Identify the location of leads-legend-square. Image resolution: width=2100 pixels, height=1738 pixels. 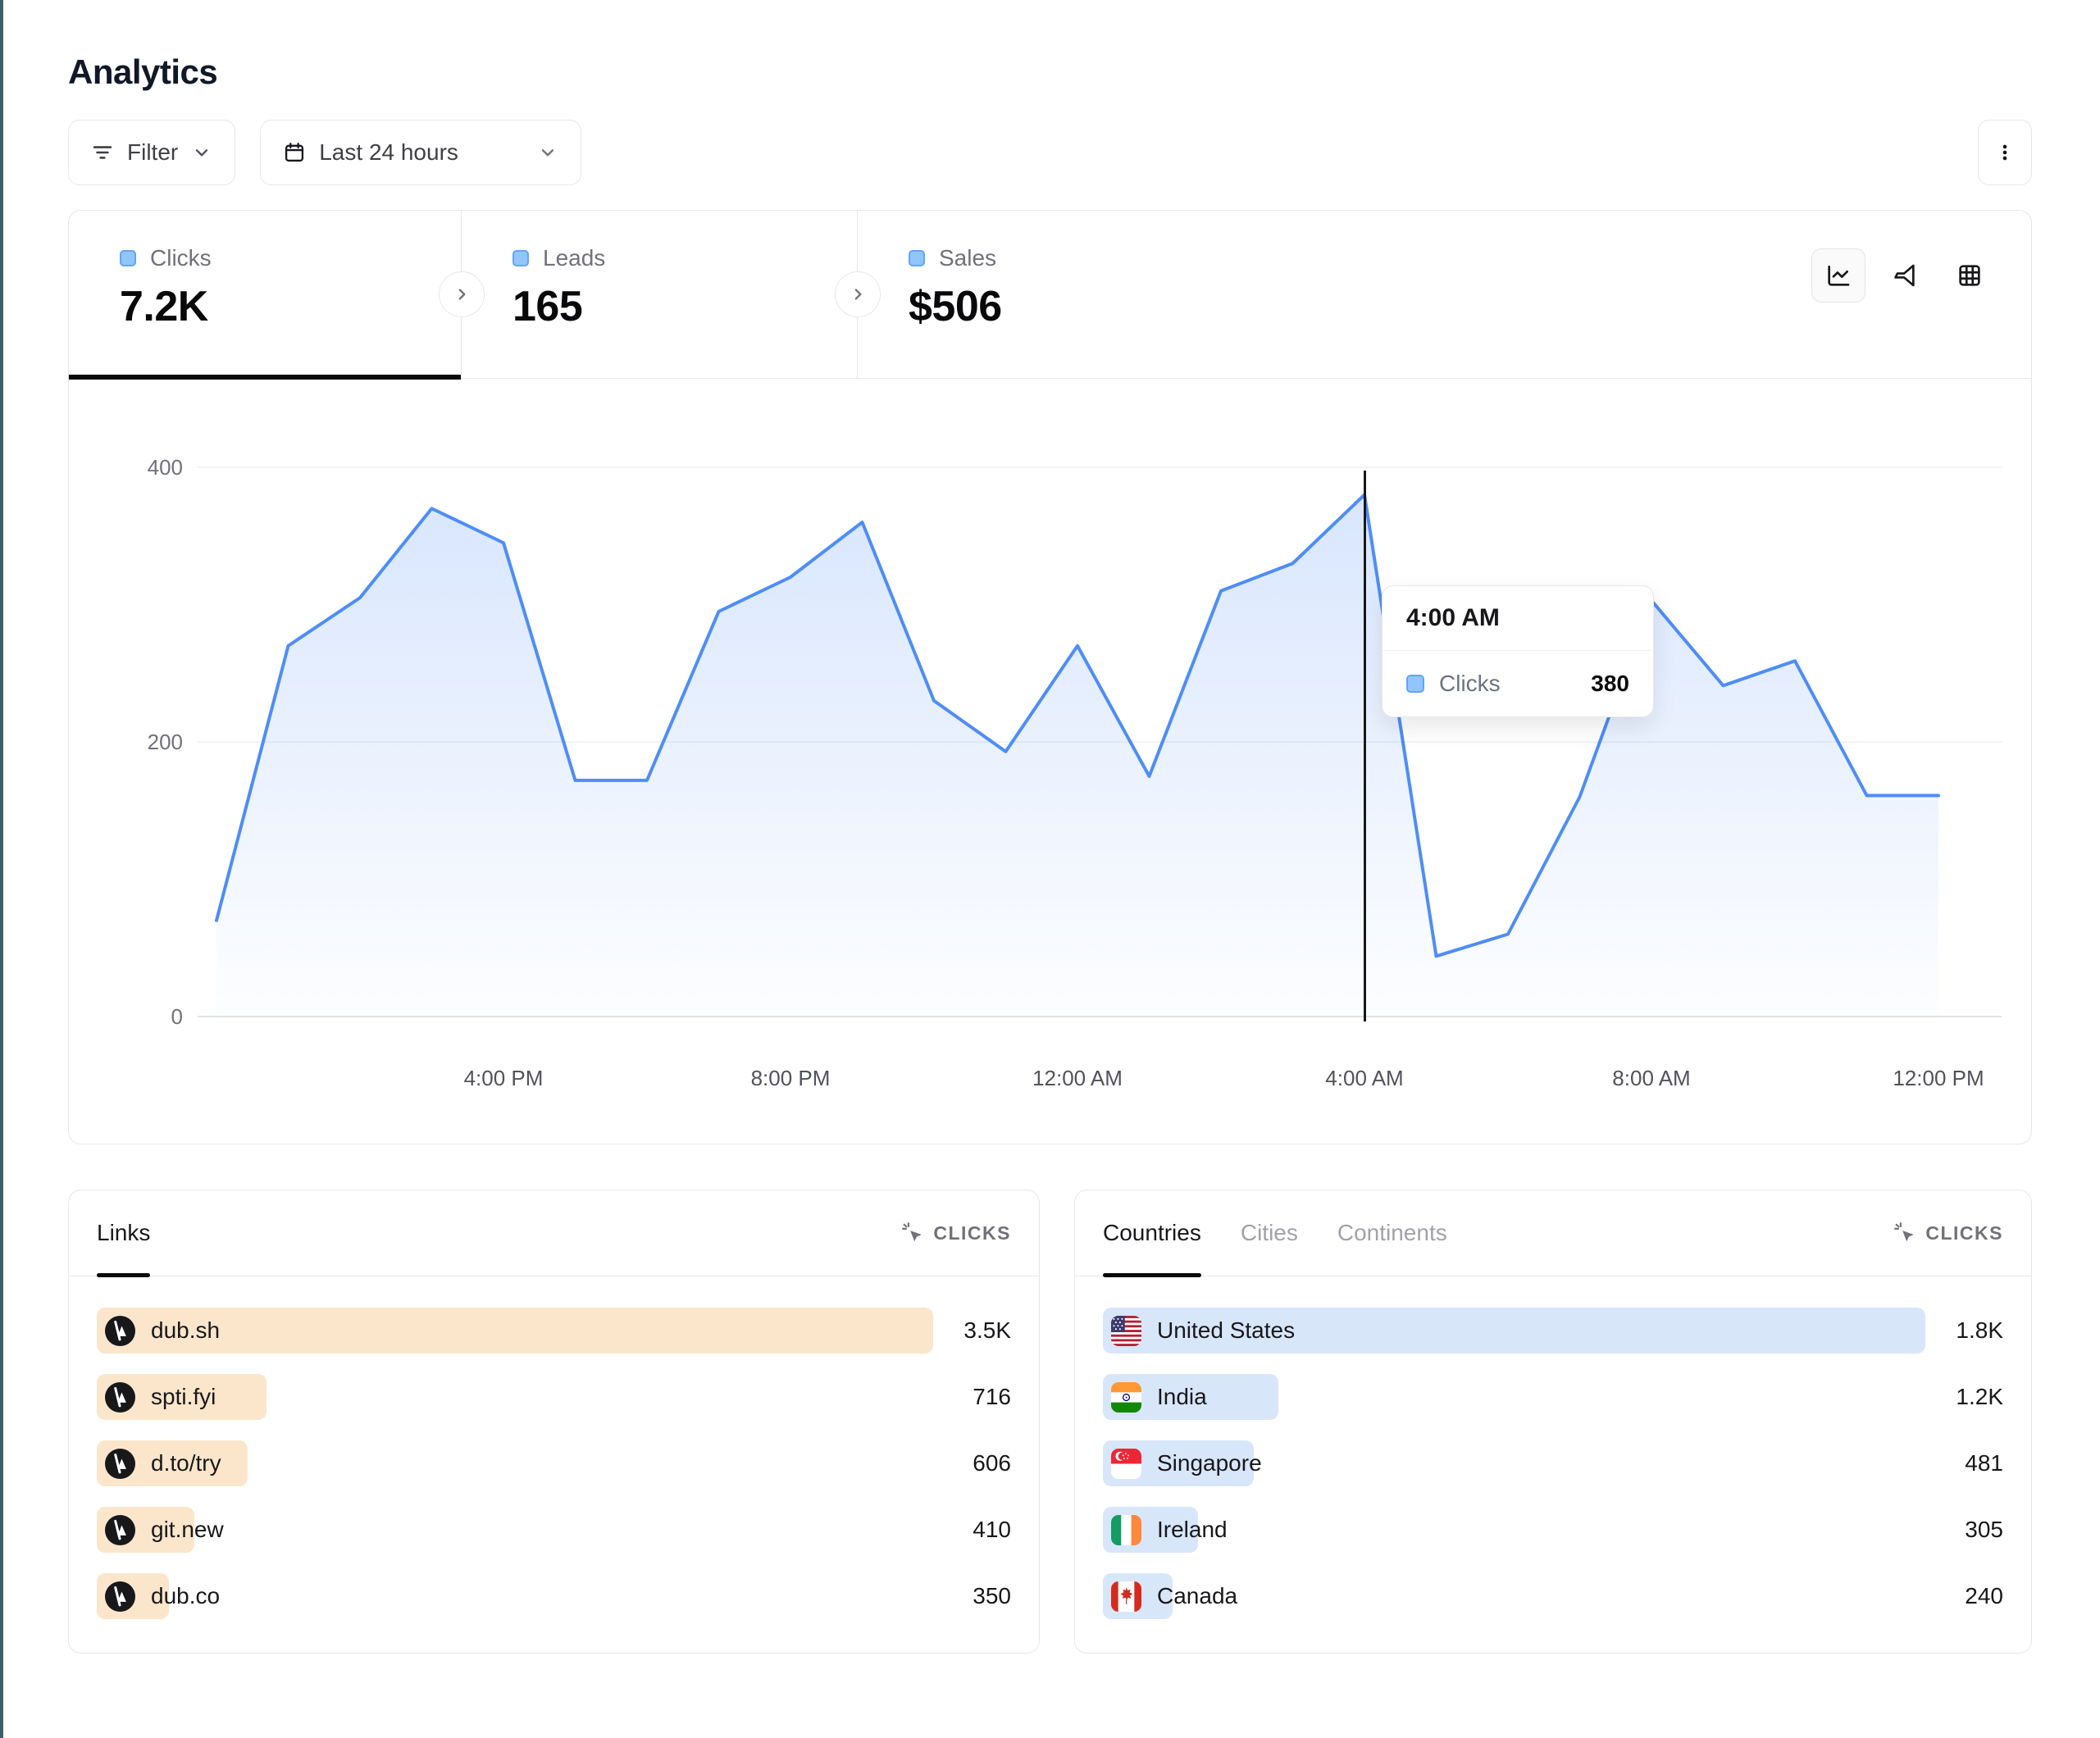
(520, 258).